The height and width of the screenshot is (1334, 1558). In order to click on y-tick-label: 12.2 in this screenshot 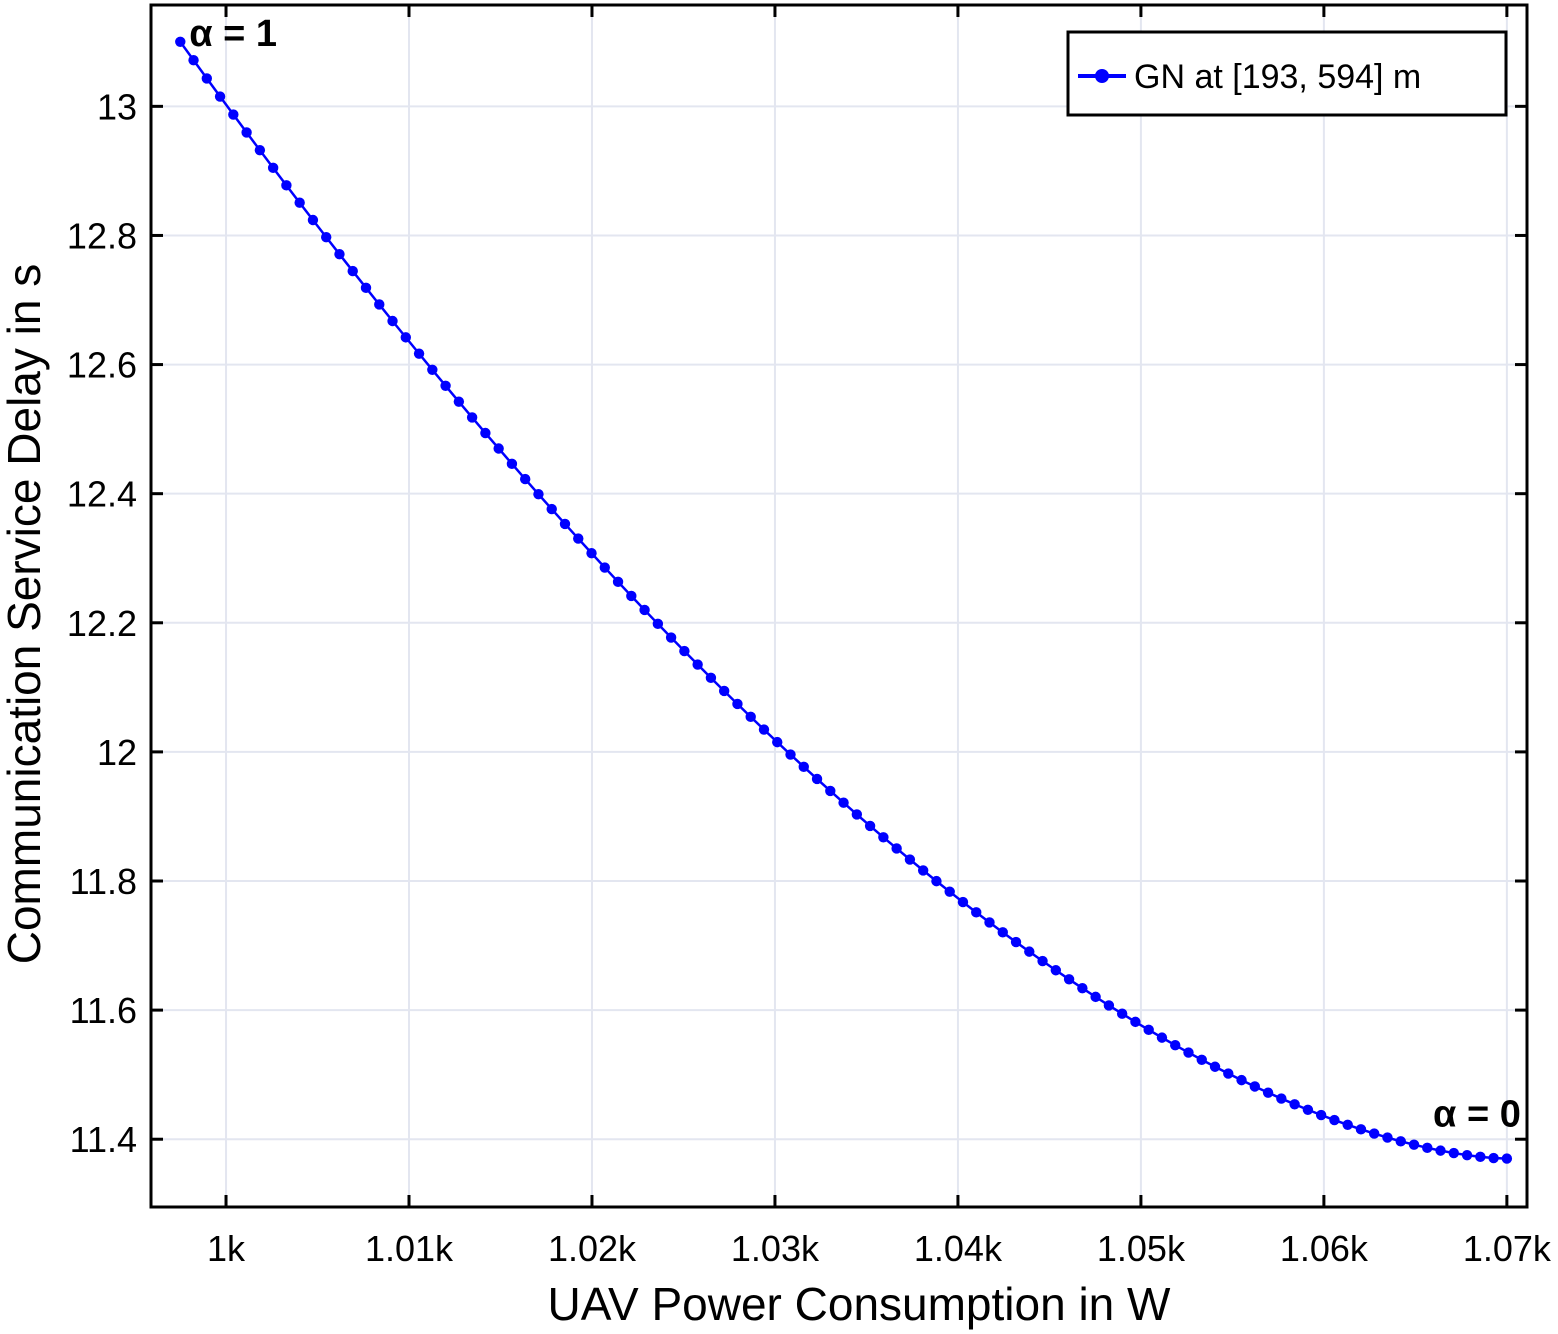, I will do `click(102, 623)`.